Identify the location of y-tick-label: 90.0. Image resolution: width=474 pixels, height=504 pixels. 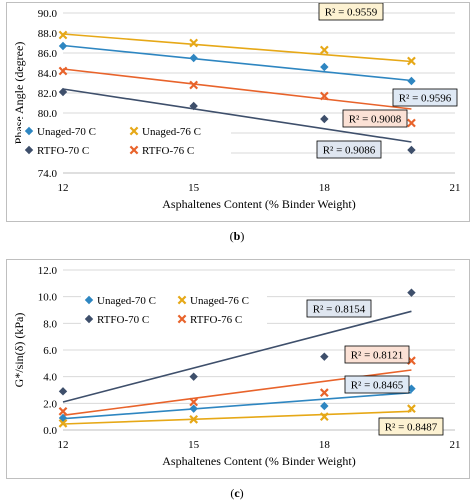
(48, 14).